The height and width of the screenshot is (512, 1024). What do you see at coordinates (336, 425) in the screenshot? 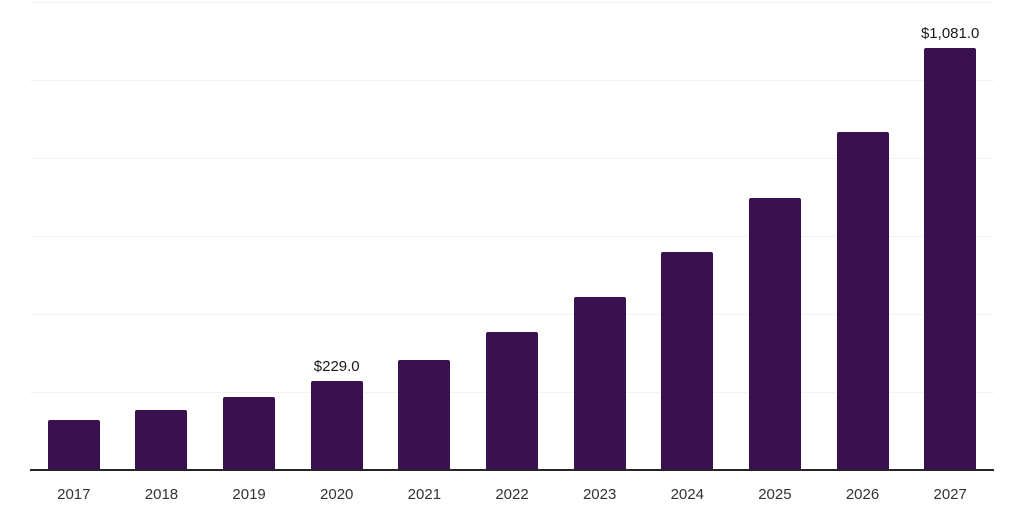
I see `bar-2020` at bounding box center [336, 425].